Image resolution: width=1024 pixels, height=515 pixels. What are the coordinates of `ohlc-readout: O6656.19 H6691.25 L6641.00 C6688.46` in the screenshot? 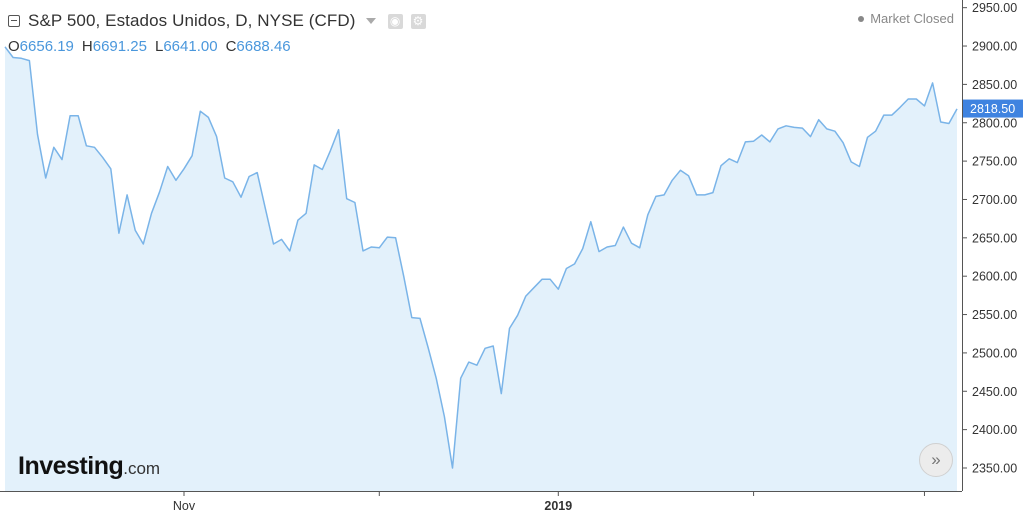 It's located at (149, 46).